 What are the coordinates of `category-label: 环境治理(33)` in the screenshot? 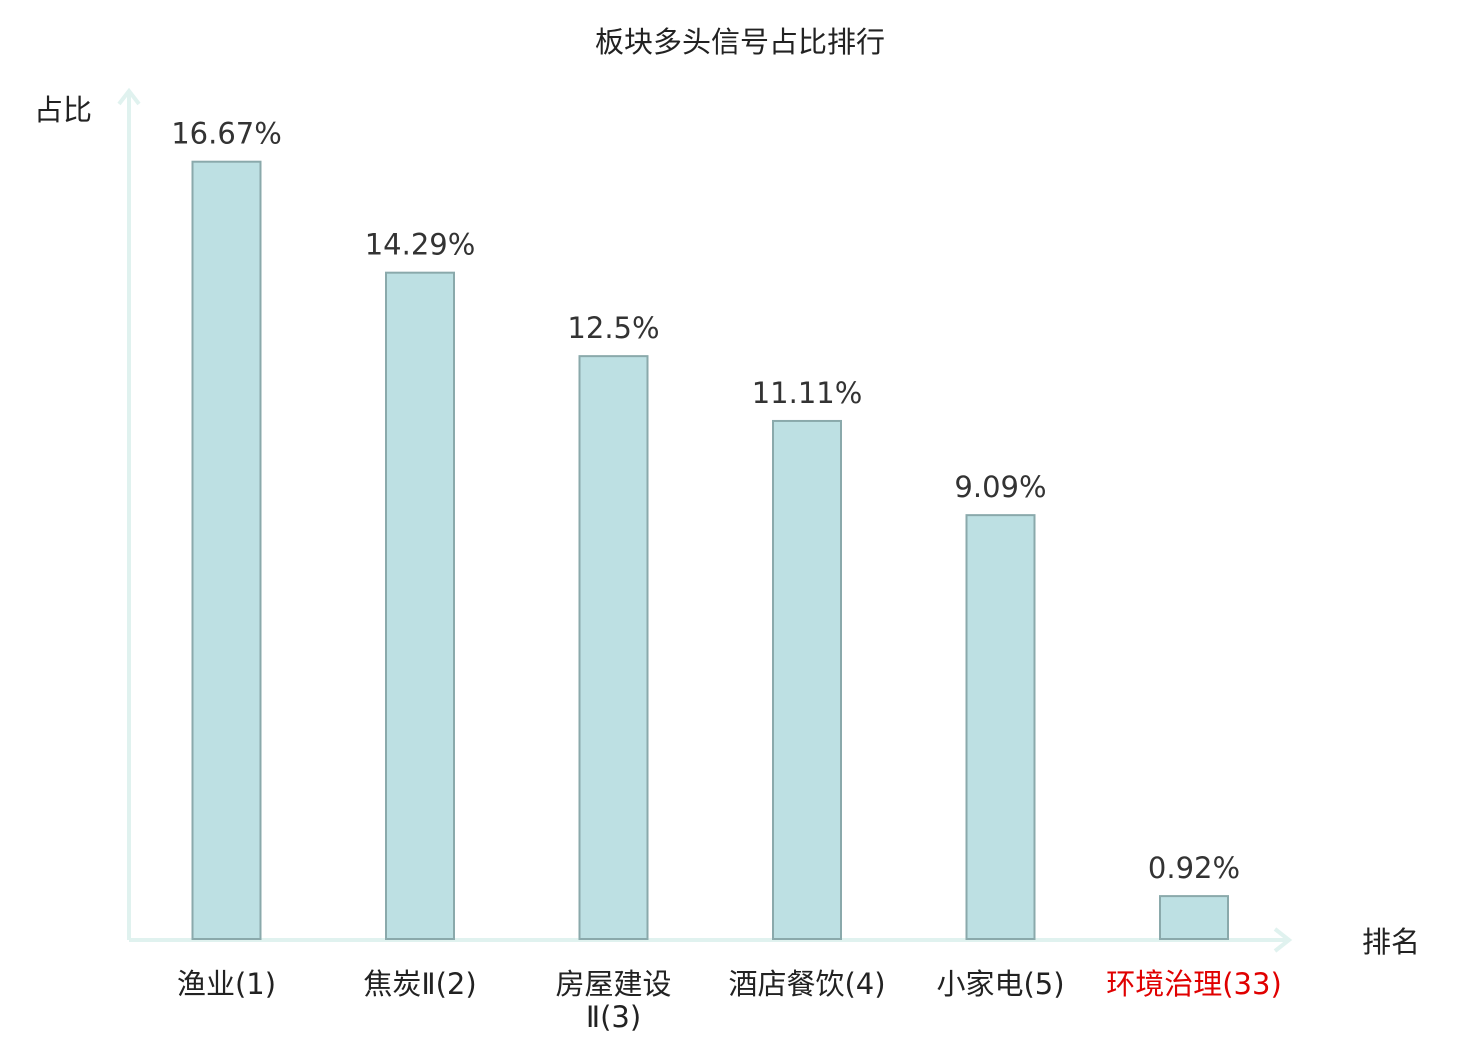 It's located at (1194, 984).